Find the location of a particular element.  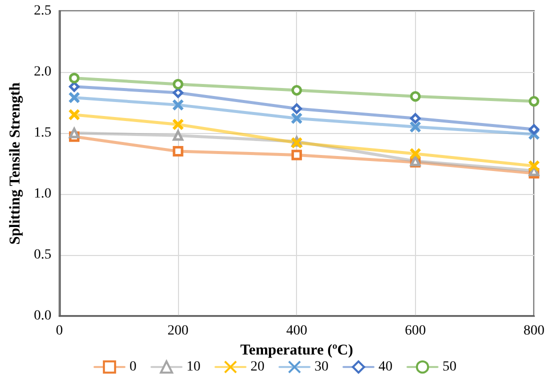

y-tick-label: 0.0 is located at coordinates (43, 316).